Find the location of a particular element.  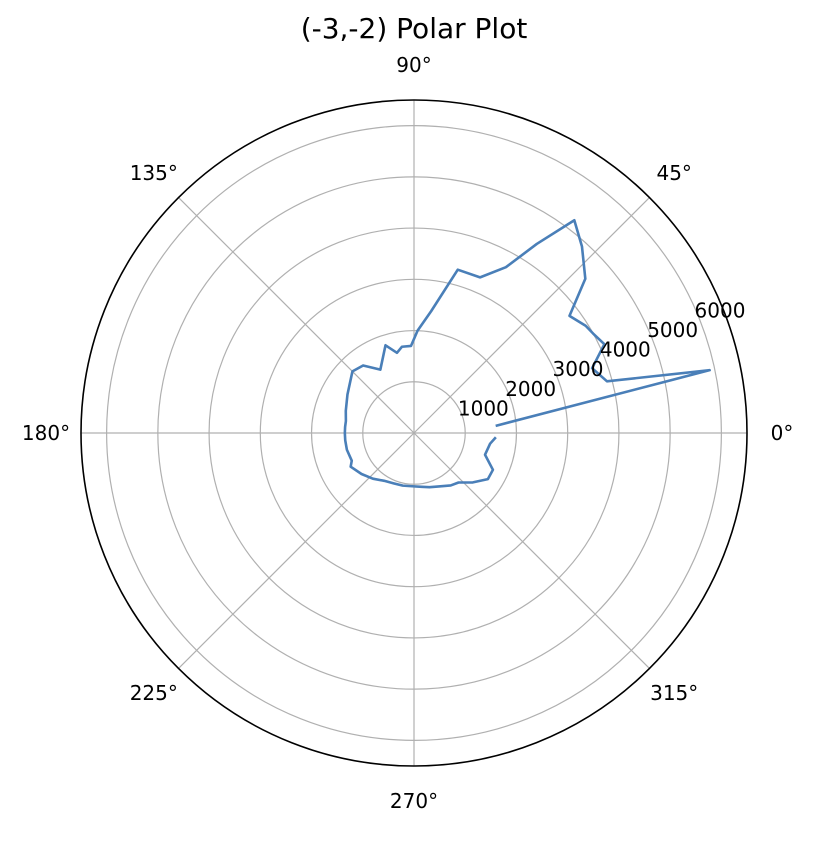

theta-tick-label: 225° is located at coordinates (154, 693).